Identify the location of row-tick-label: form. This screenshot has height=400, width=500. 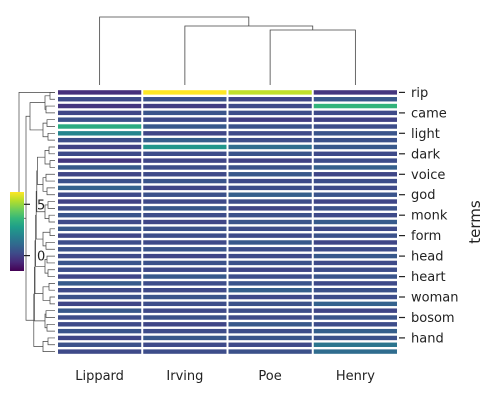
(426, 236).